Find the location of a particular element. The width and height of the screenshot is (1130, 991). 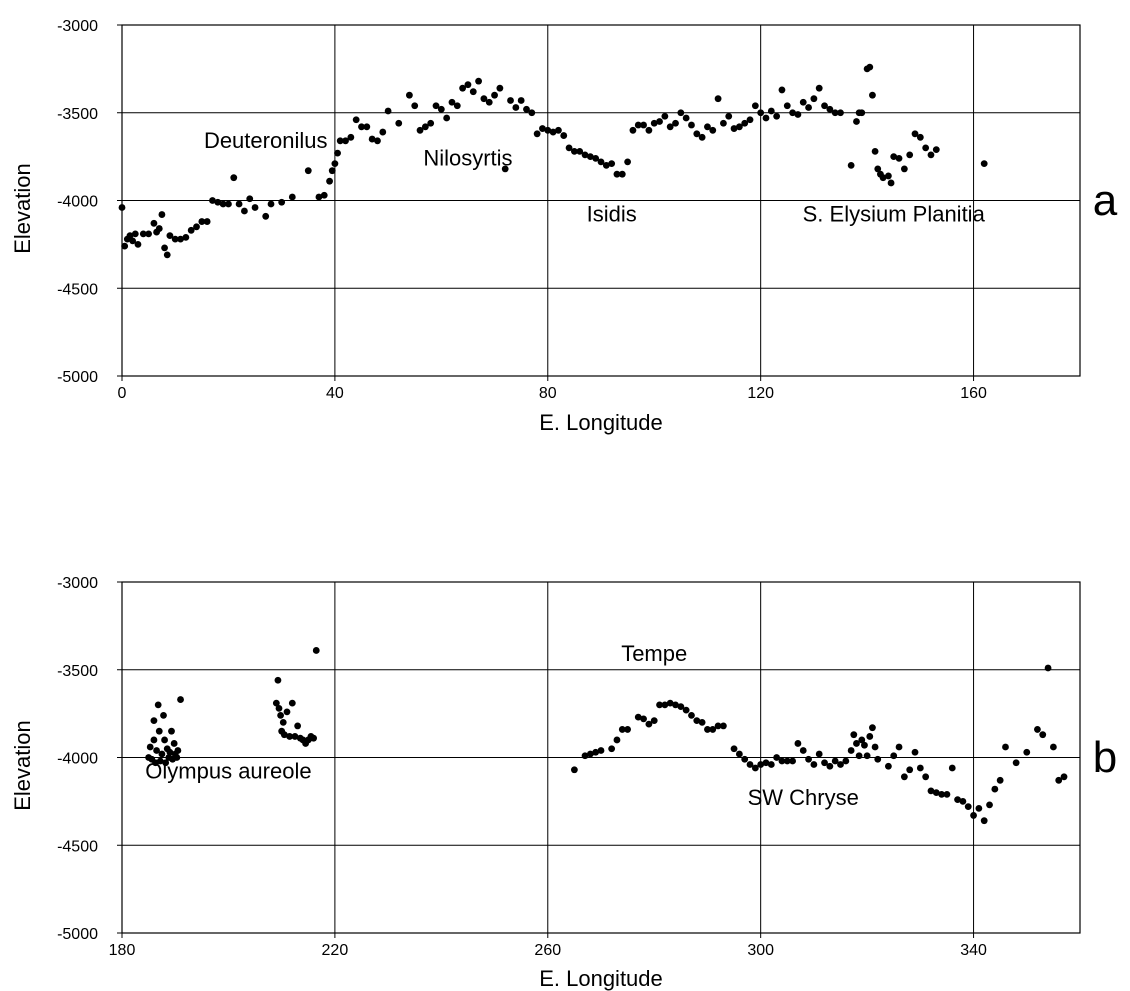

y-axis-label: Elevation is located at coordinates (22, 208).